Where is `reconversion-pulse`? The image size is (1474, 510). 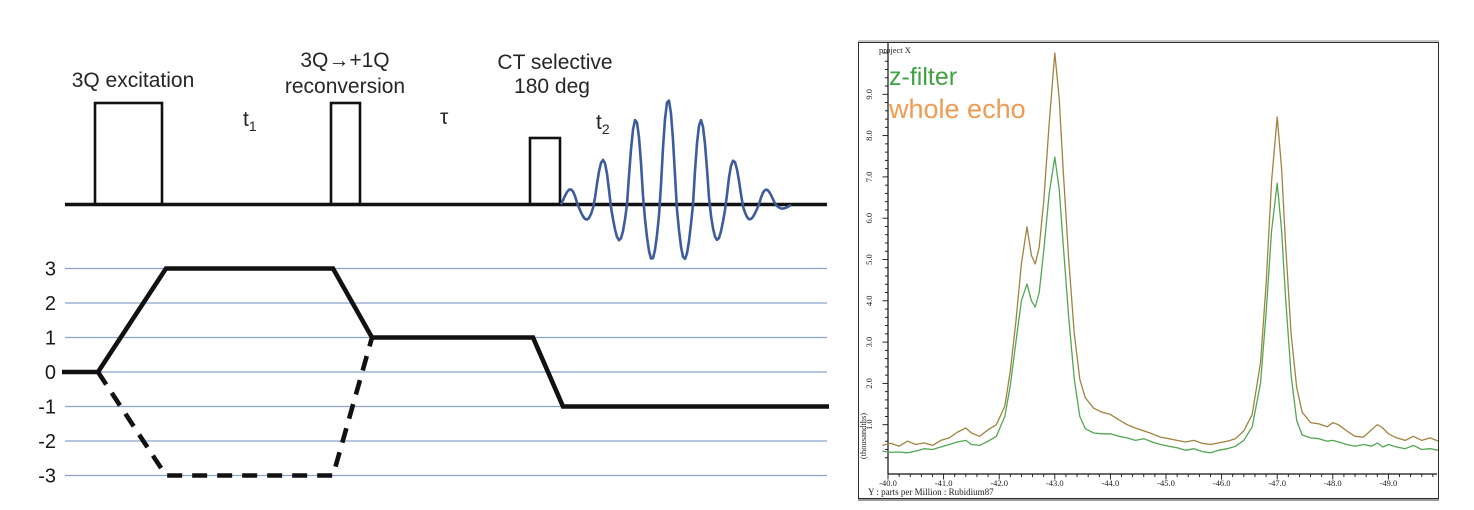 reconversion-pulse is located at coordinates (345, 153).